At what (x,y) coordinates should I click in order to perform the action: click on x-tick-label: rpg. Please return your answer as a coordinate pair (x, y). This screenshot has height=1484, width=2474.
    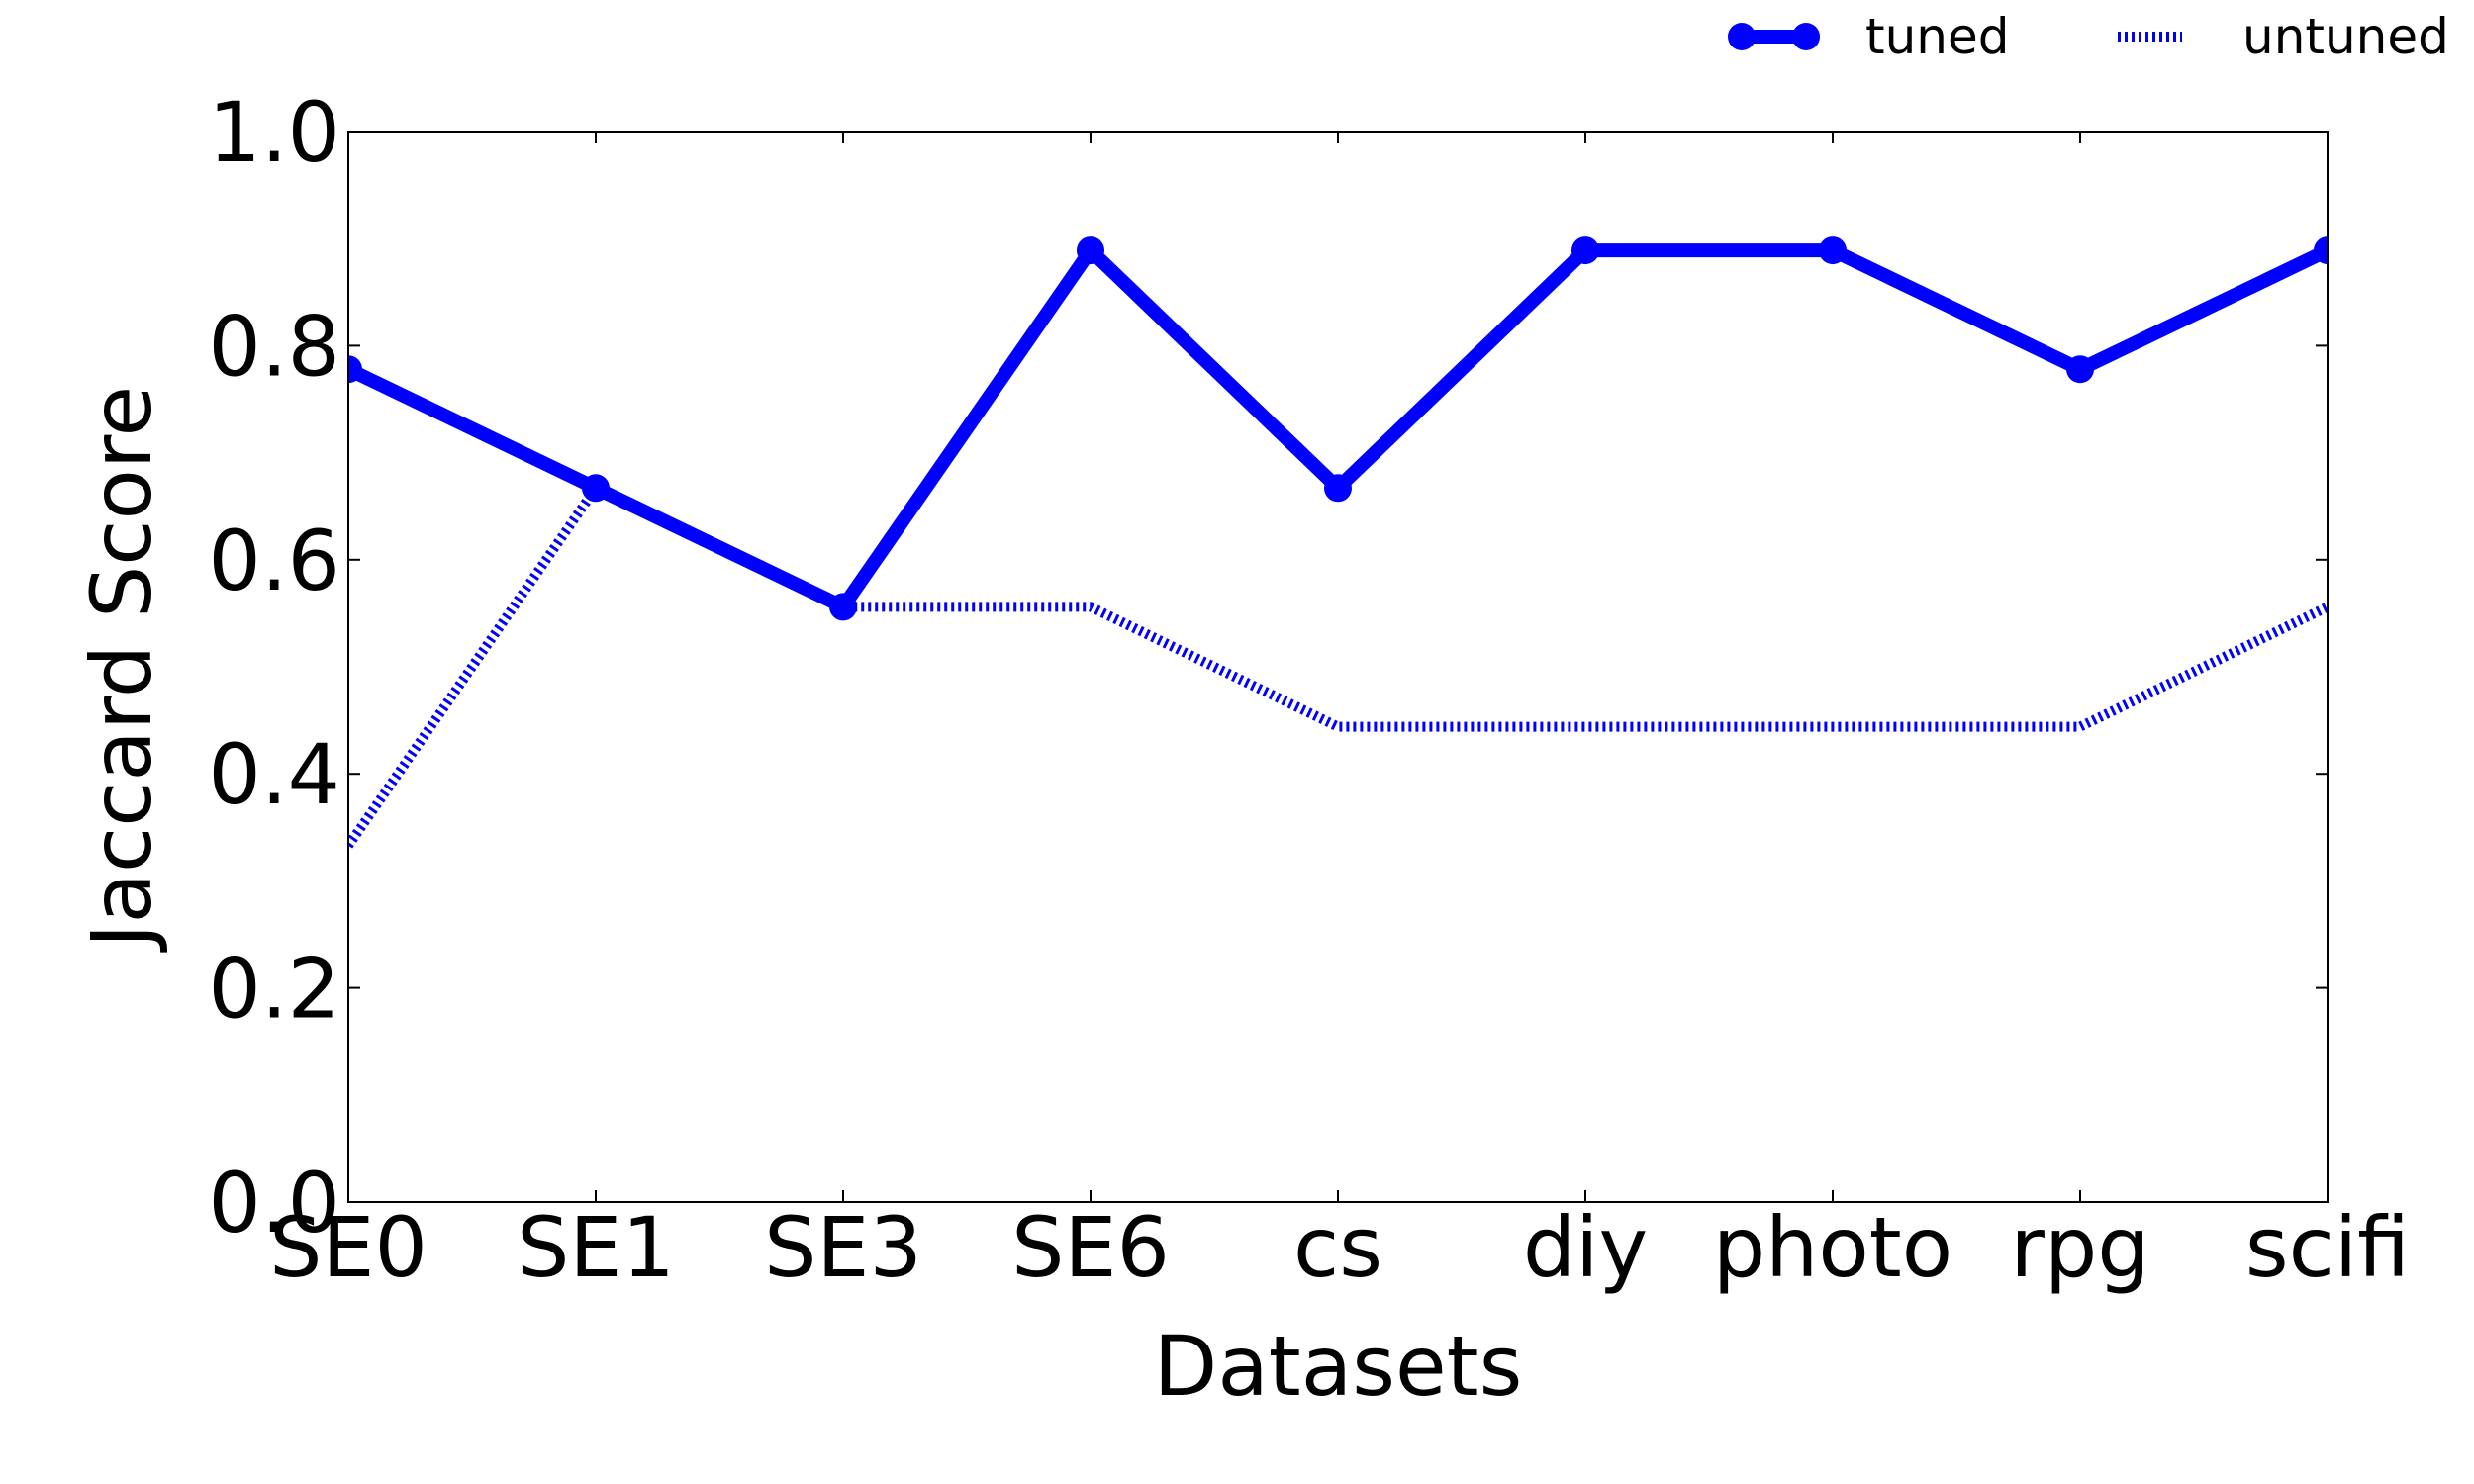
    Looking at the image, I should click on (2080, 1247).